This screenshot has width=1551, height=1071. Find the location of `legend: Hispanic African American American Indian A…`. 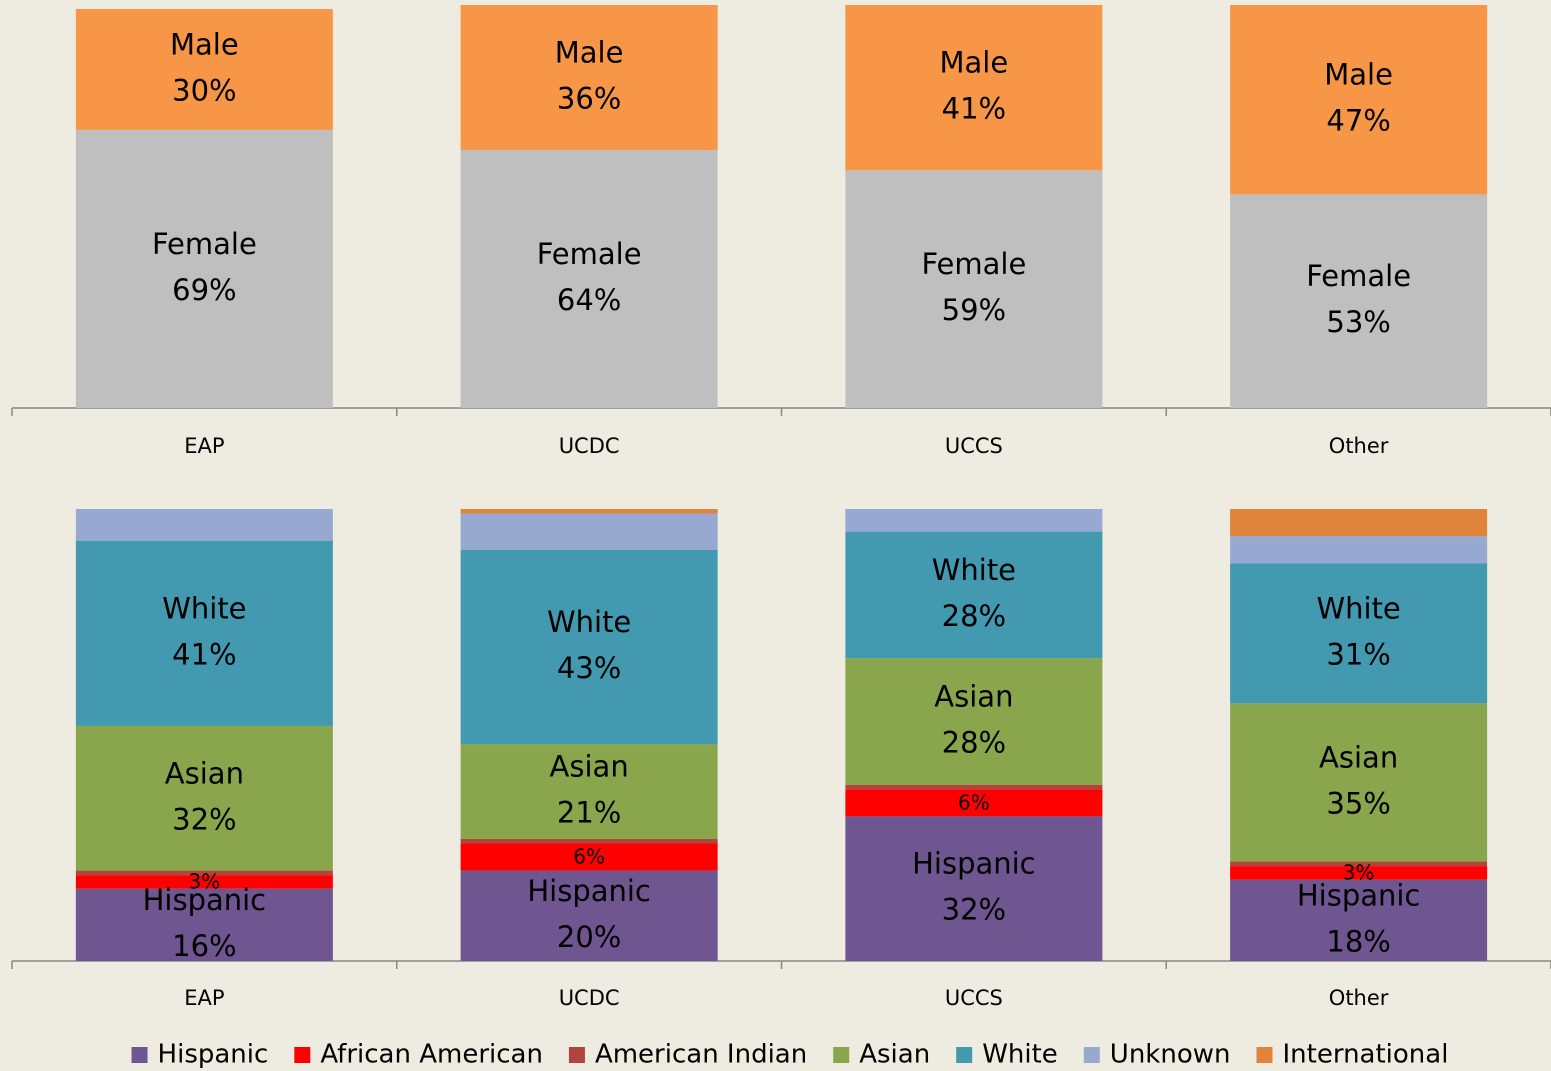

legend: Hispanic African American American Indian A… is located at coordinates (790, 1055).